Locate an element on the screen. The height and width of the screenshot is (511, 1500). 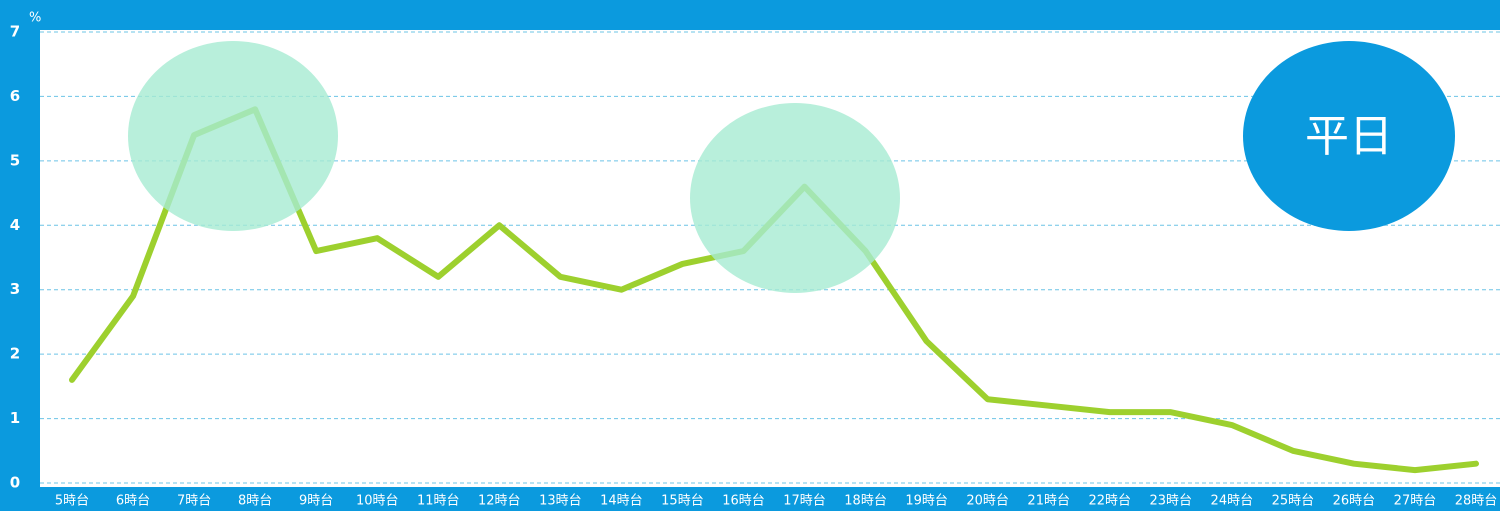
y-tick-label: 6 is located at coordinates (15, 96).